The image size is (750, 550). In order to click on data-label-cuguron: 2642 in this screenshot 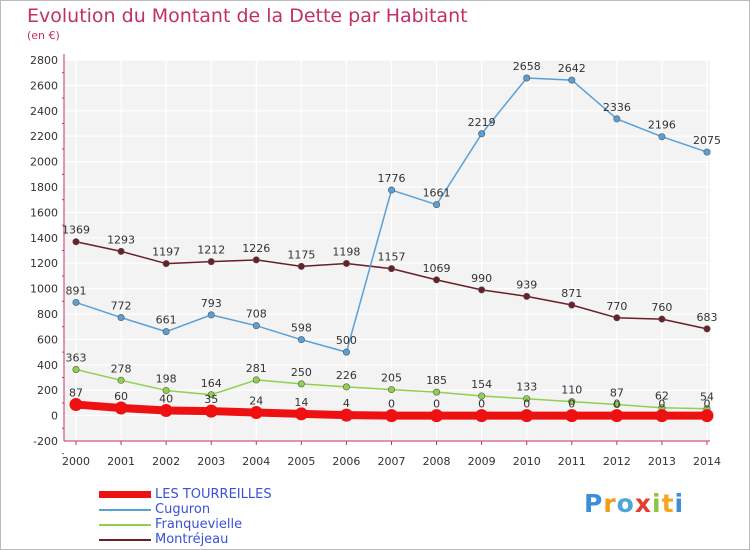, I will do `click(572, 68)`.